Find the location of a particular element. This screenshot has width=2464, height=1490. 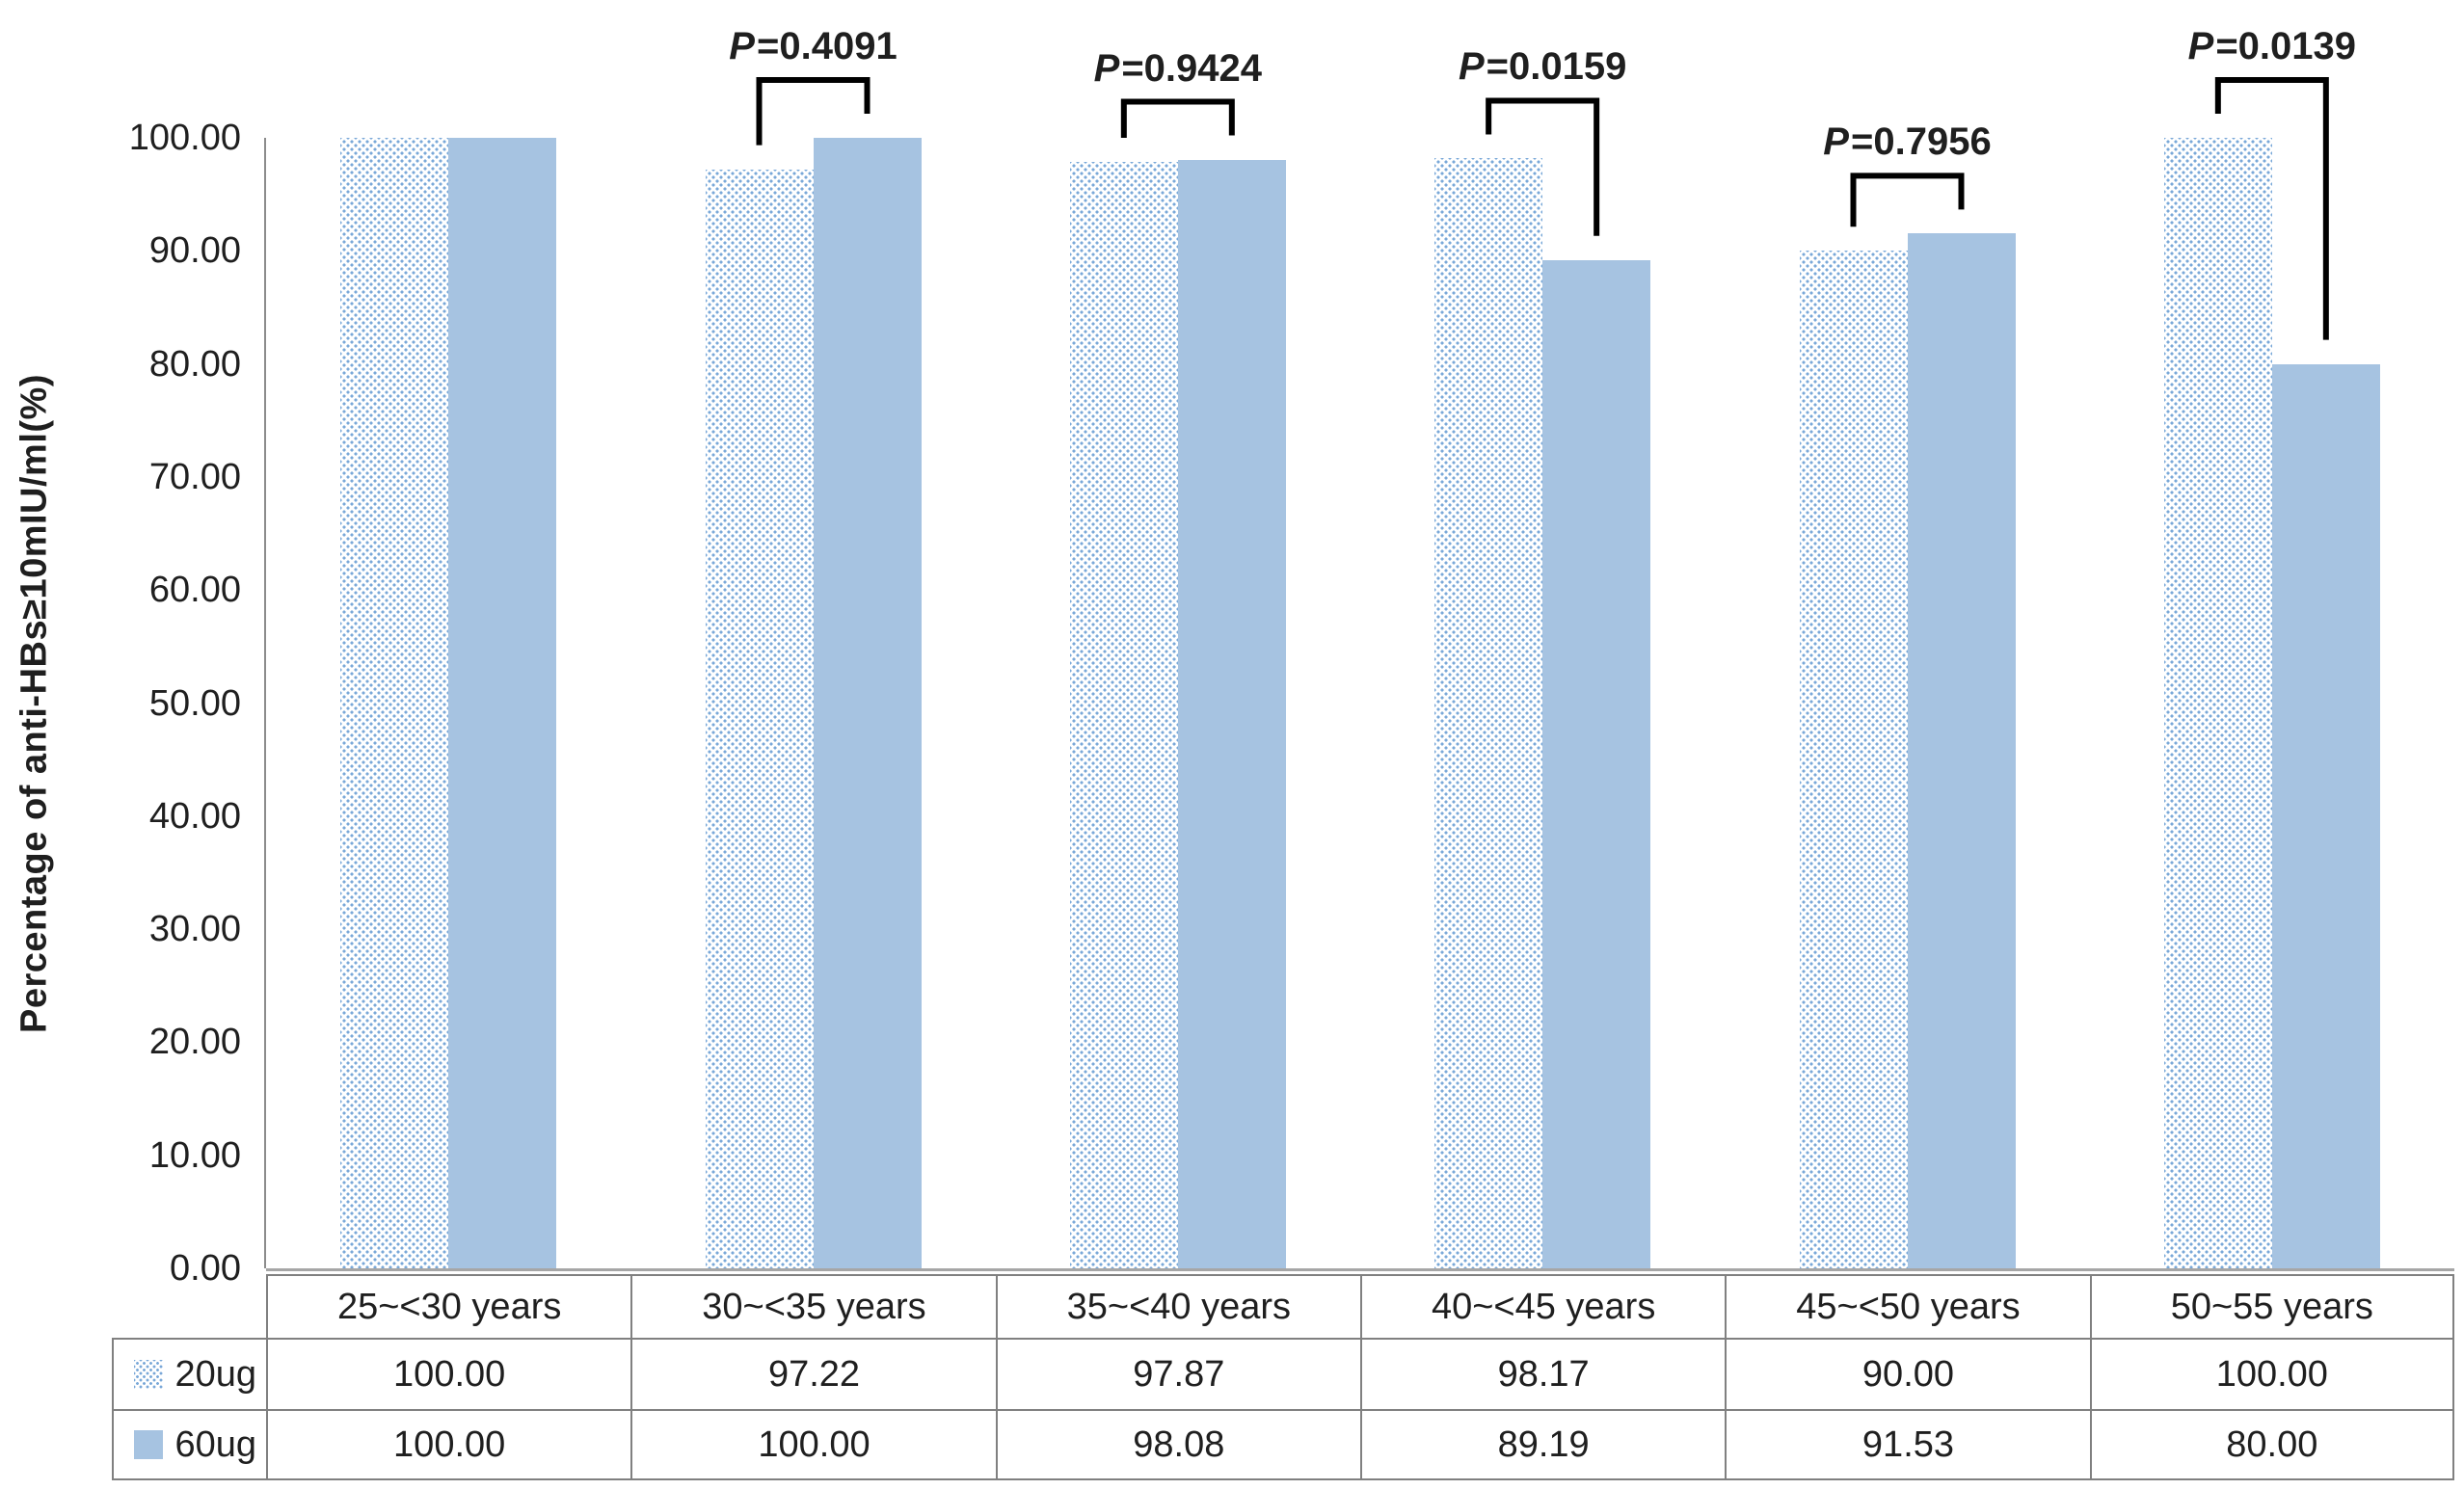

p-value-text: =0.7956 is located at coordinates (1921, 142).